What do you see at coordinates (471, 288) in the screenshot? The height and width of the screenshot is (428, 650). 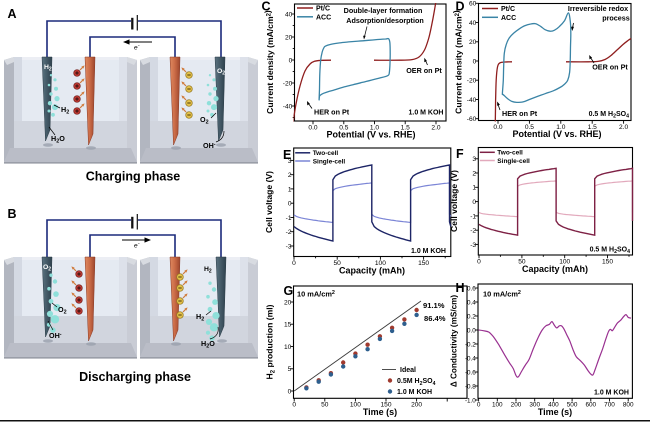 I see `svg-text: 0.6` at bounding box center [471, 288].